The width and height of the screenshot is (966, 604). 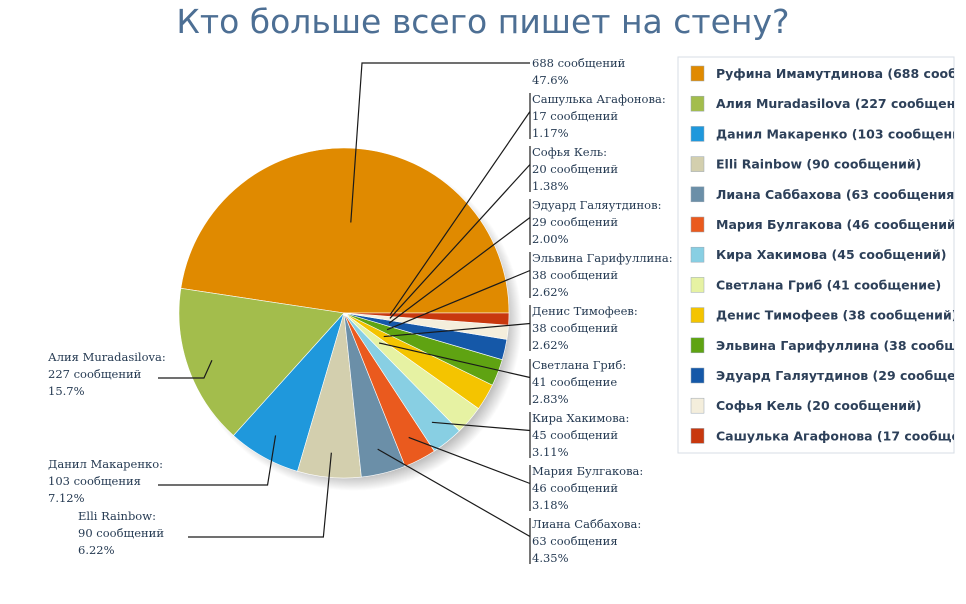 What do you see at coordinates (841, 73) in the screenshot?
I see `legend-item-label: Руфина Имамутдинова (688 сообщени` at bounding box center [841, 73].